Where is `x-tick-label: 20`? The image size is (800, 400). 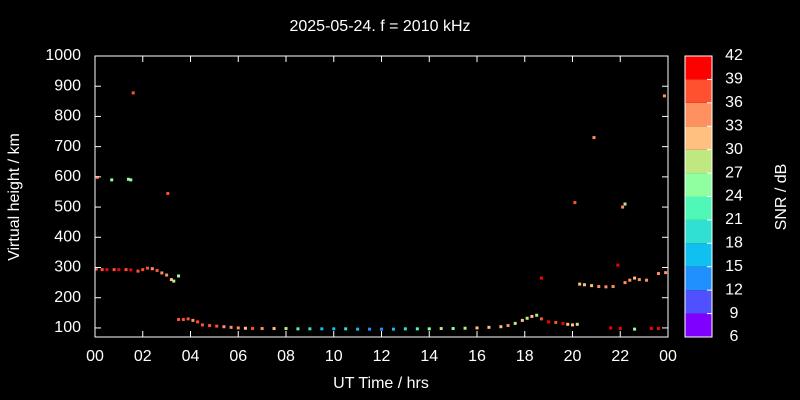 x-tick-label: 20 is located at coordinates (573, 356).